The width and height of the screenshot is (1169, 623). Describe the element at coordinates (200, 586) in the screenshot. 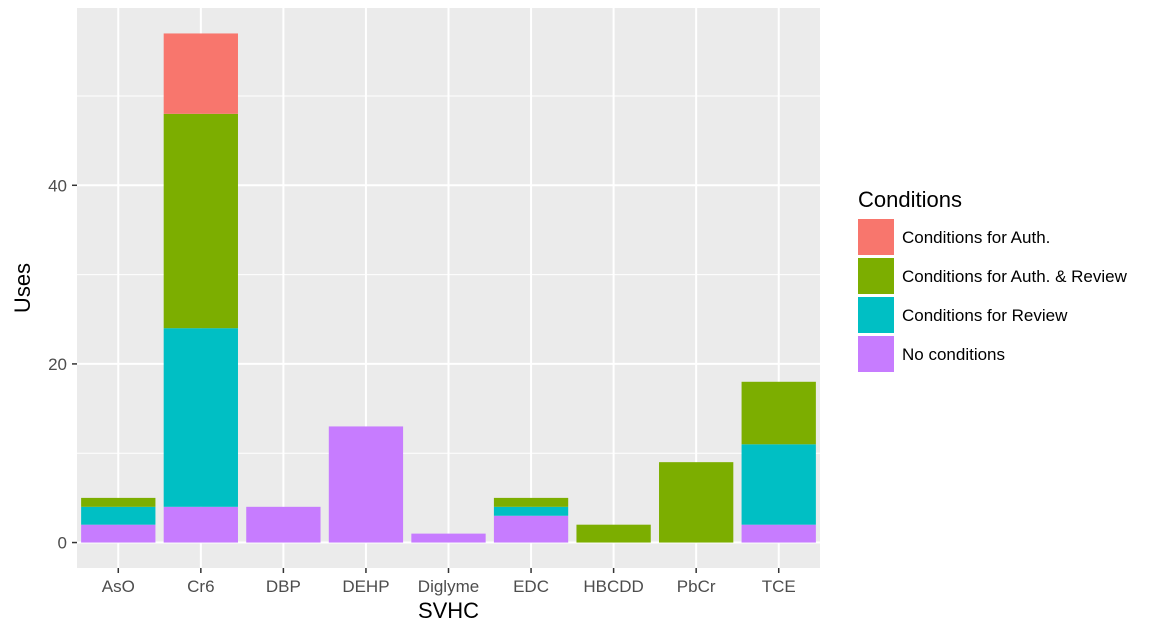

I see `x-tick-label: Cr6` at that location.